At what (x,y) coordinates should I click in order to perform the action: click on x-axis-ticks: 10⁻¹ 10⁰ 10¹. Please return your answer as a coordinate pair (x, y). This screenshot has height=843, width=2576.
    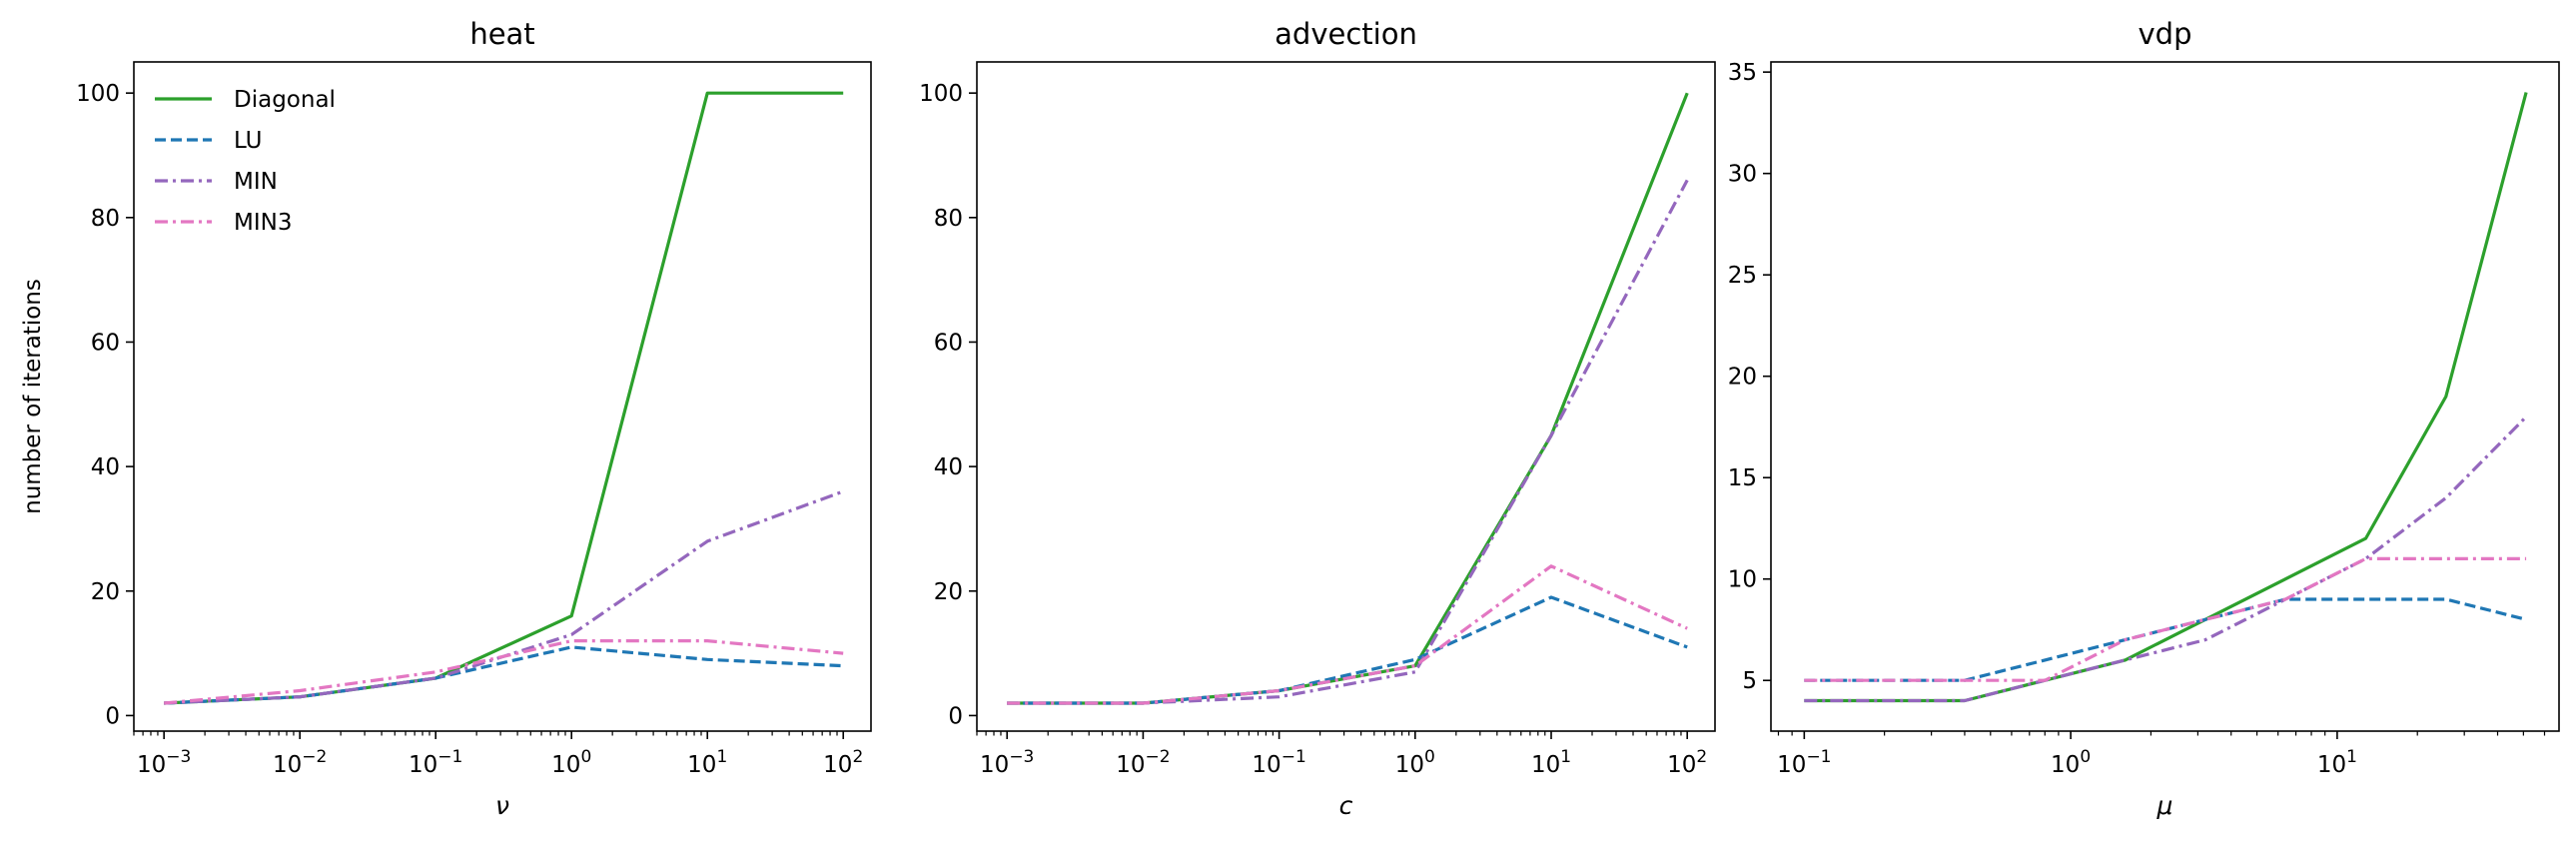
    Looking at the image, I should click on (2162, 755).